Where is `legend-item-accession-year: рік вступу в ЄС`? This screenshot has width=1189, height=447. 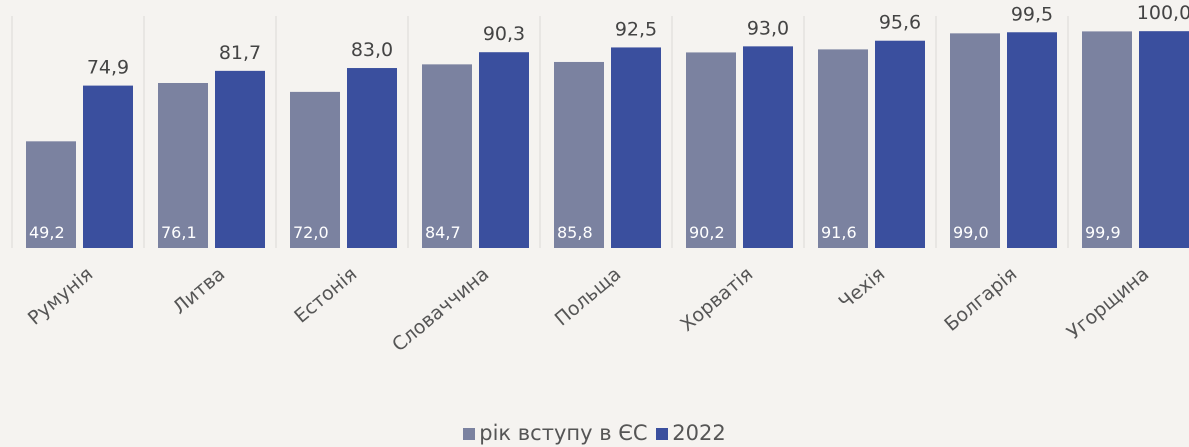
legend-item-accession-year: рік вступу в ЄС is located at coordinates (555, 433).